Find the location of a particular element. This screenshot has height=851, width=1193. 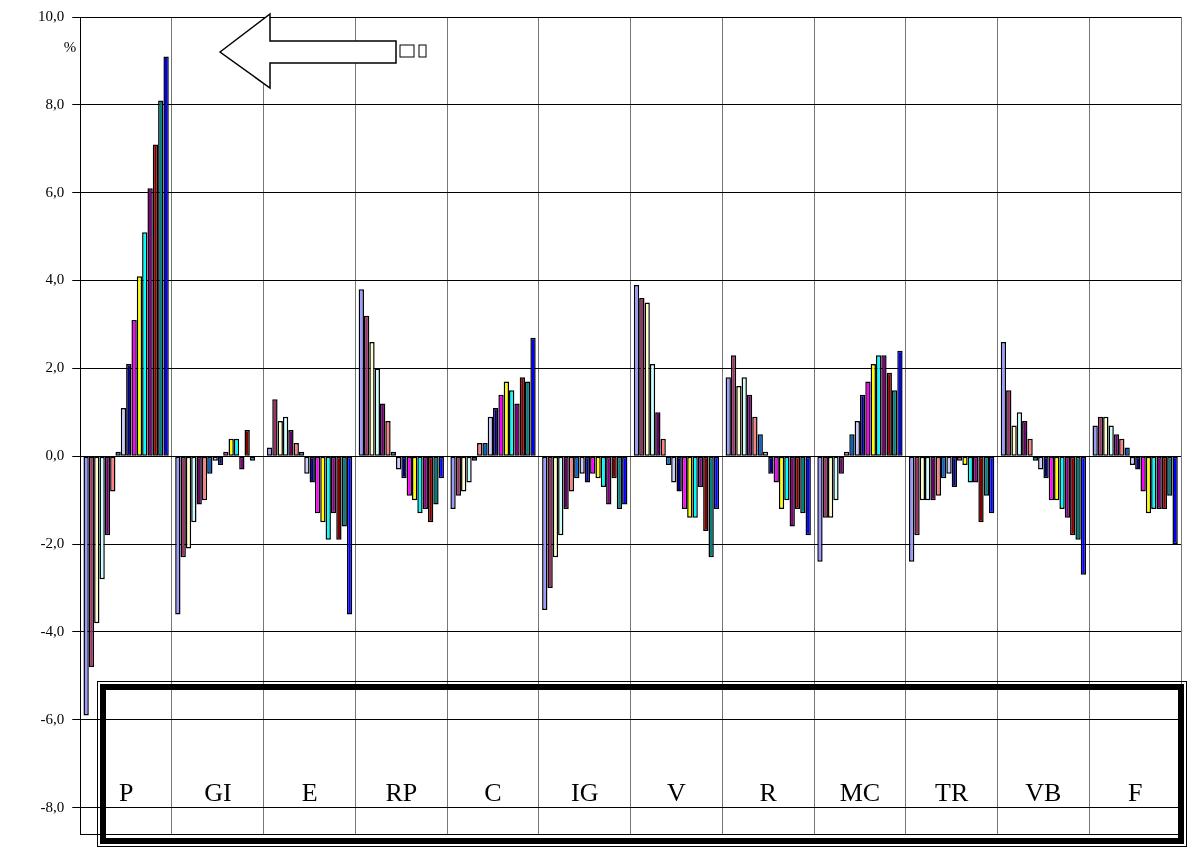

y-tick-label: 2,0 is located at coordinates (55, 367).